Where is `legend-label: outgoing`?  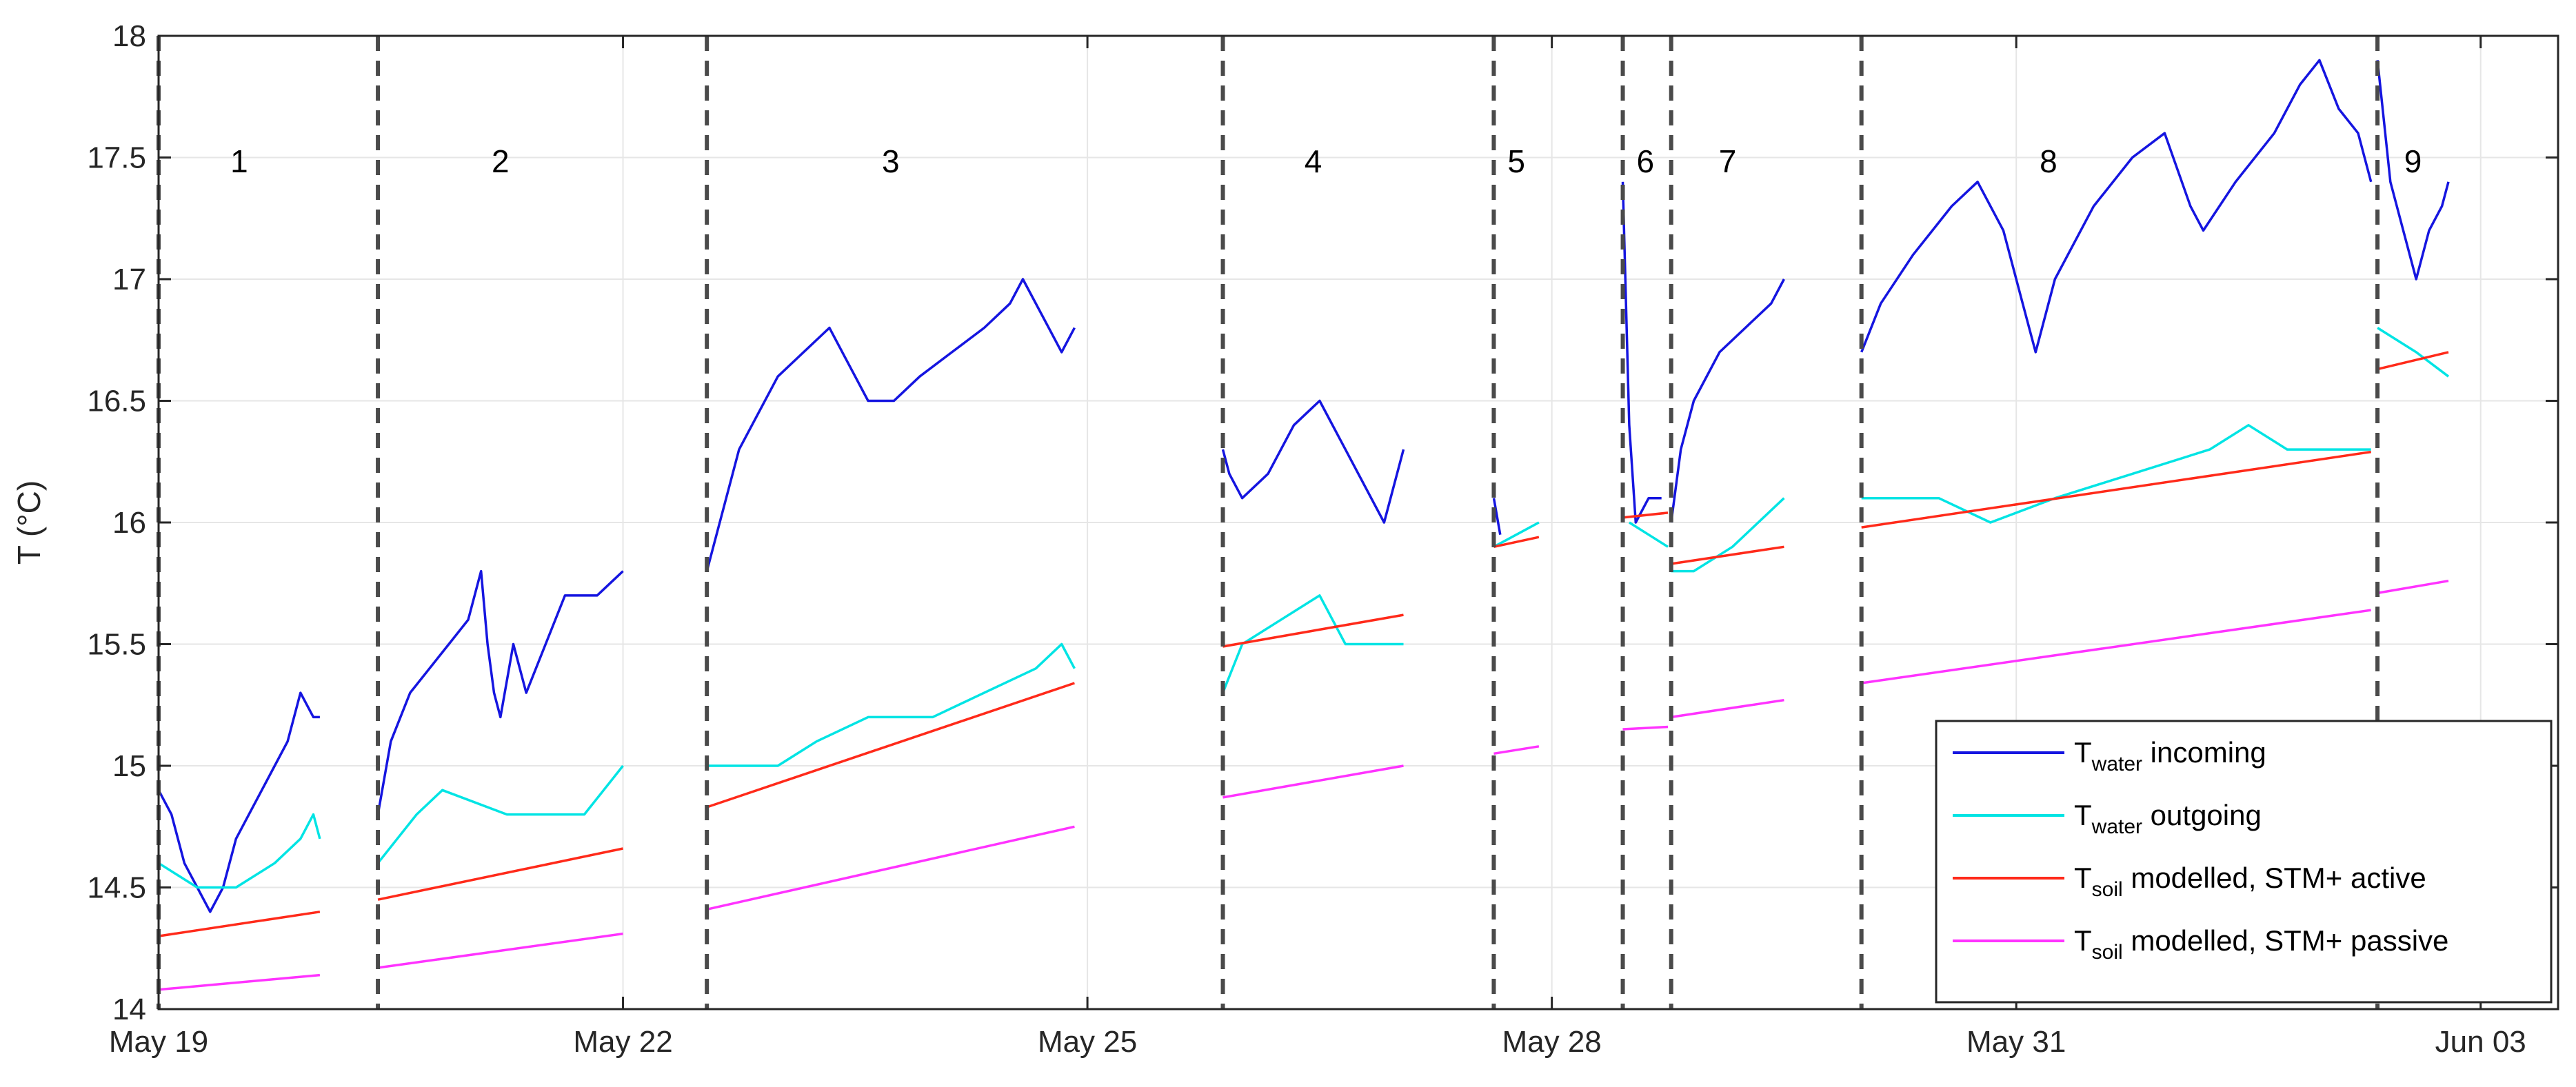 legend-label: outgoing is located at coordinates (2202, 815).